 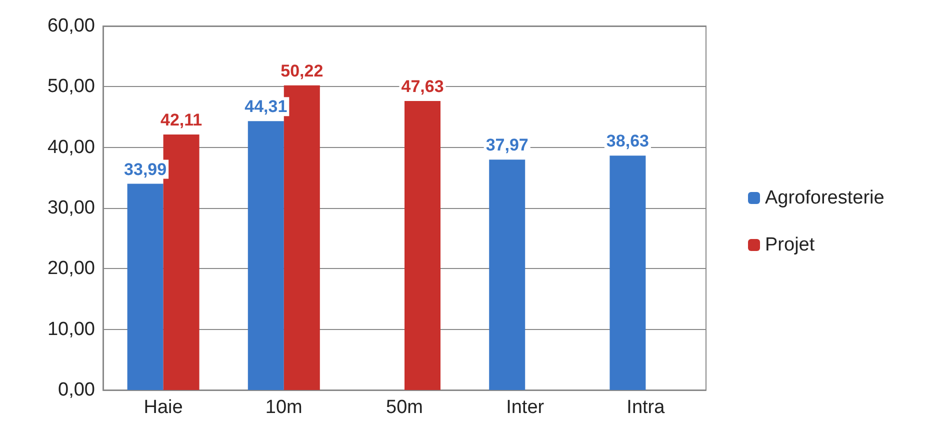 What do you see at coordinates (163, 407) in the screenshot?
I see `x-tick-label: Haie` at bounding box center [163, 407].